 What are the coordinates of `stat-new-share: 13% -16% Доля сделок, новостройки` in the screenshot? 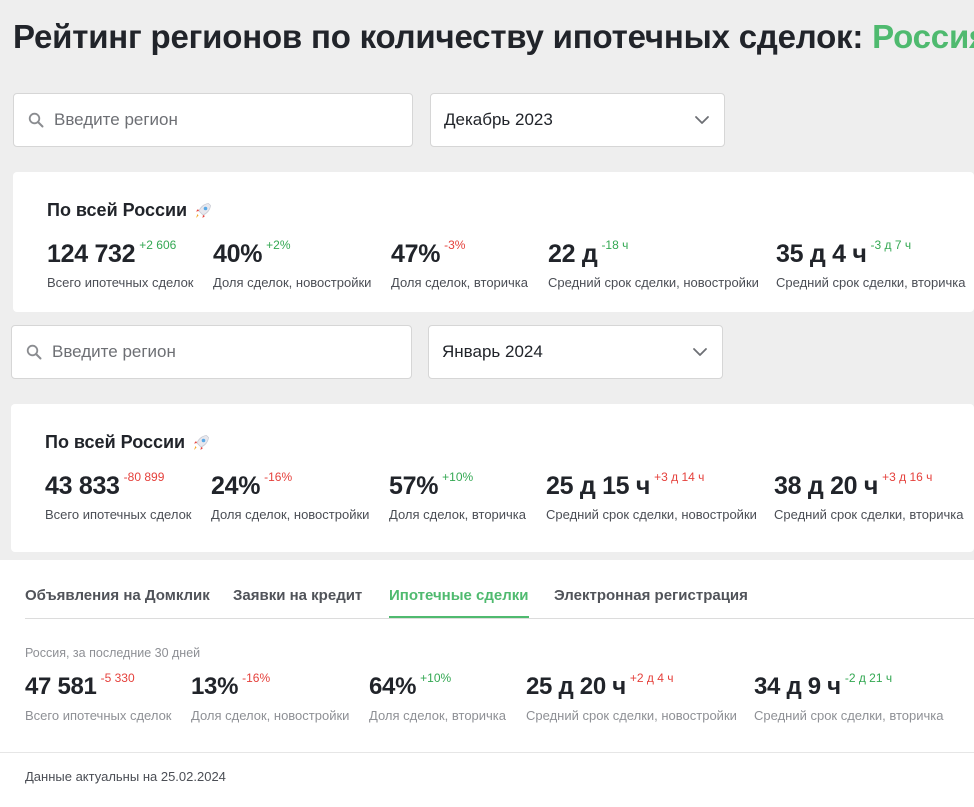 It's located at (270, 697).